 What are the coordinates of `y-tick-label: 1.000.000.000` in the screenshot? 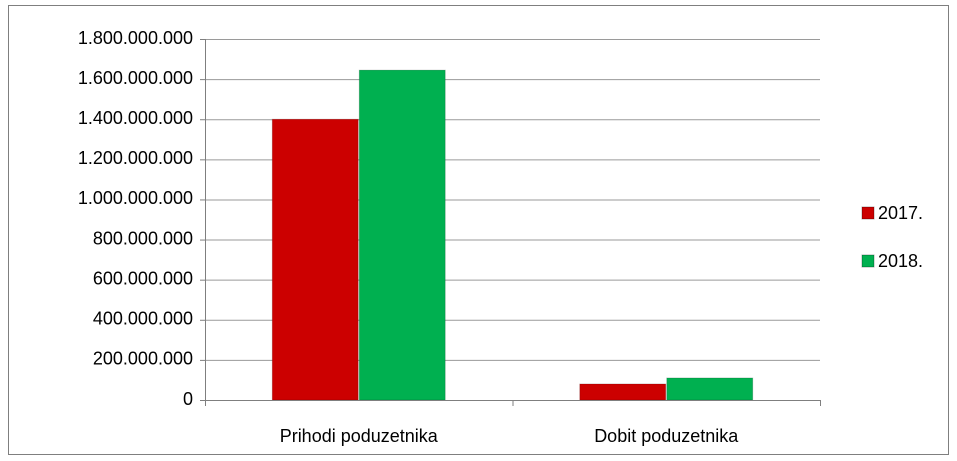 It's located at (135, 198).